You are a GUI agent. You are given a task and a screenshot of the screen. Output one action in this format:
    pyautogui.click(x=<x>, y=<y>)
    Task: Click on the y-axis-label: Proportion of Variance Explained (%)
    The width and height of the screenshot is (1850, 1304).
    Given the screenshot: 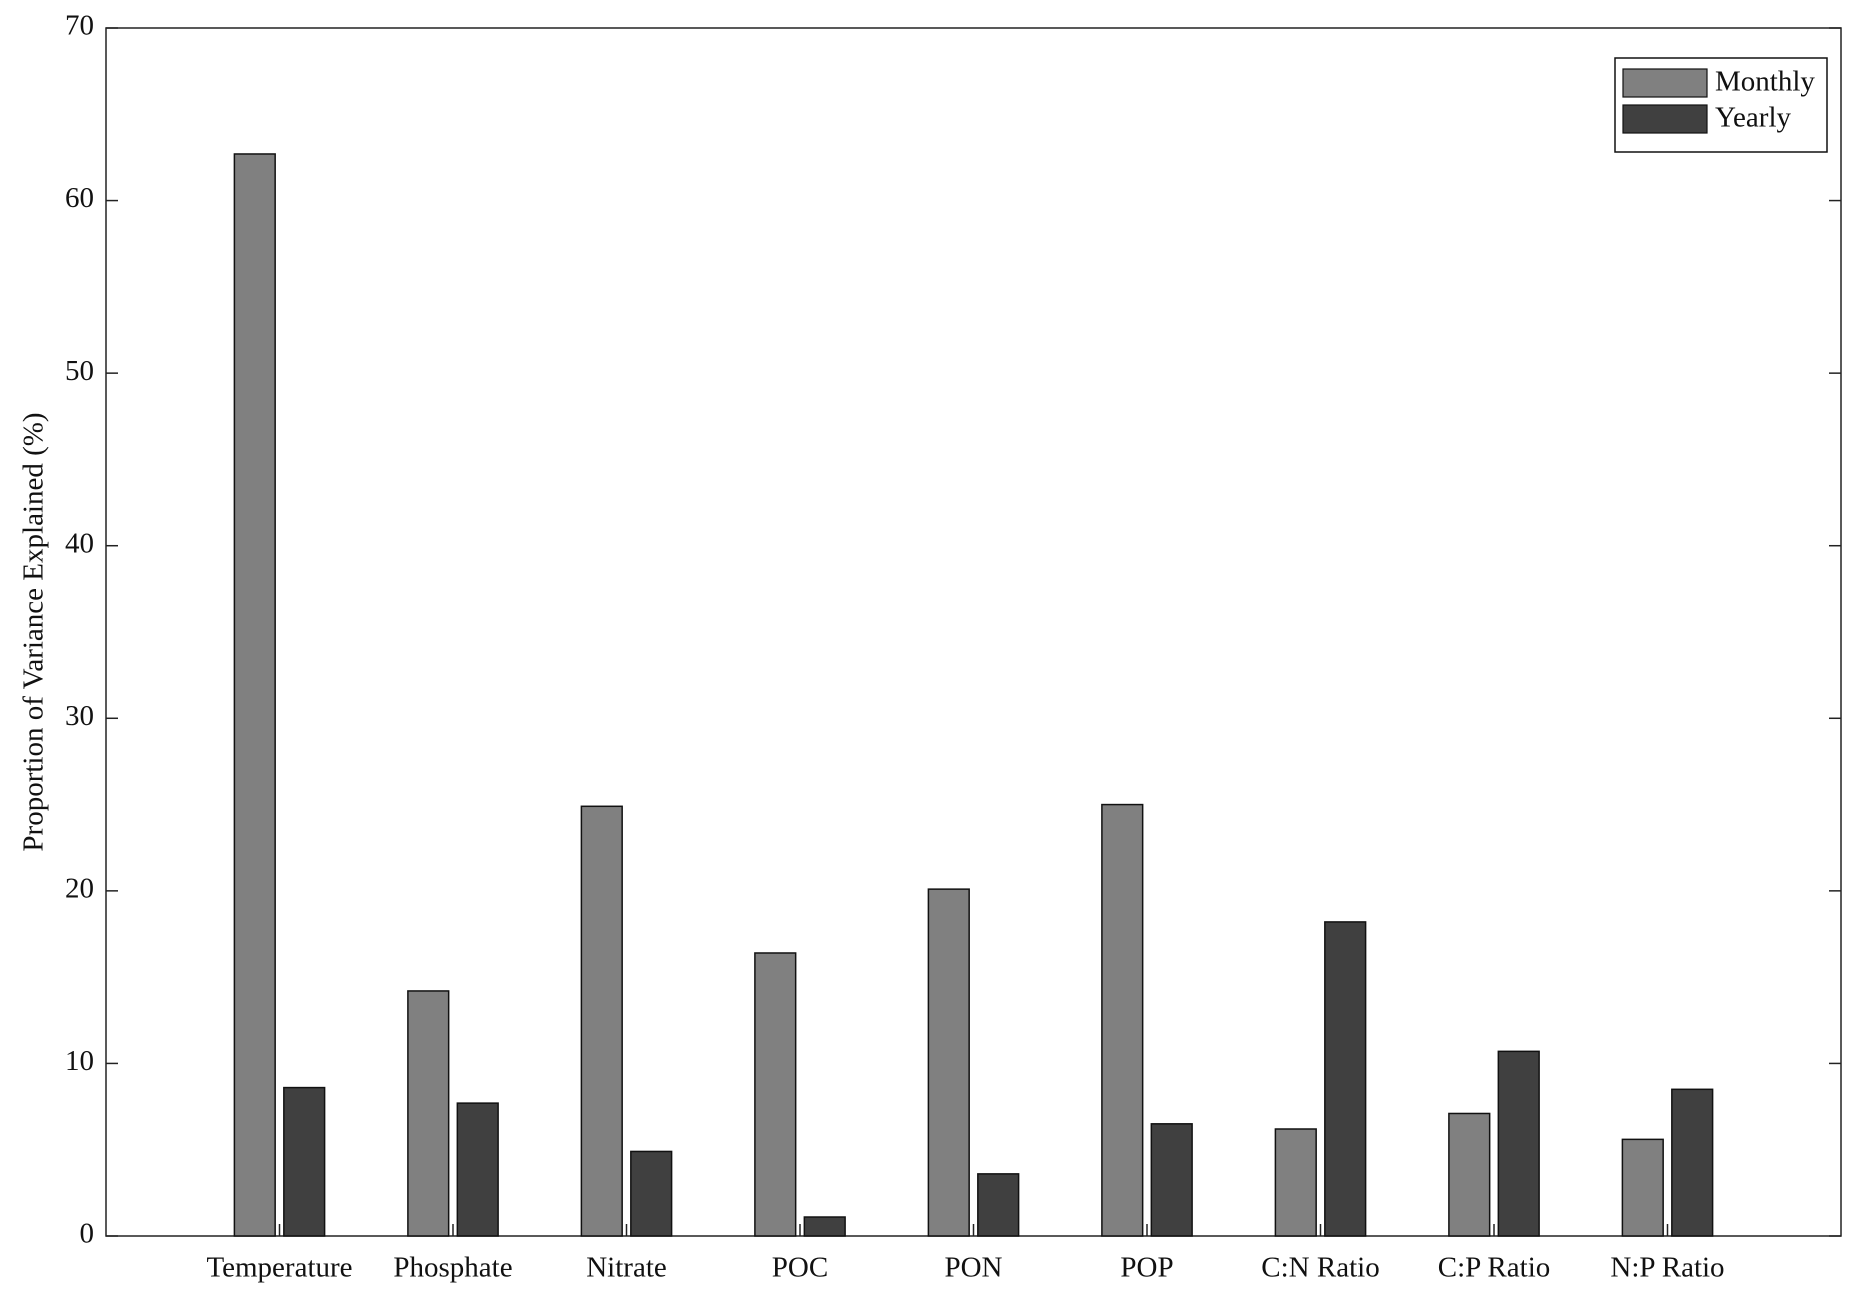 What is the action you would take?
    pyautogui.click(x=34, y=631)
    